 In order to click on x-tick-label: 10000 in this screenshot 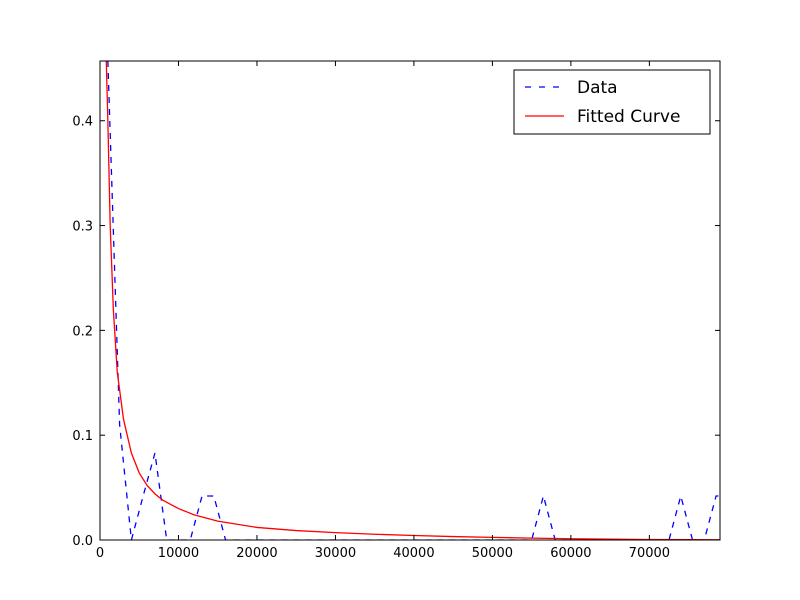, I will do `click(178, 553)`.